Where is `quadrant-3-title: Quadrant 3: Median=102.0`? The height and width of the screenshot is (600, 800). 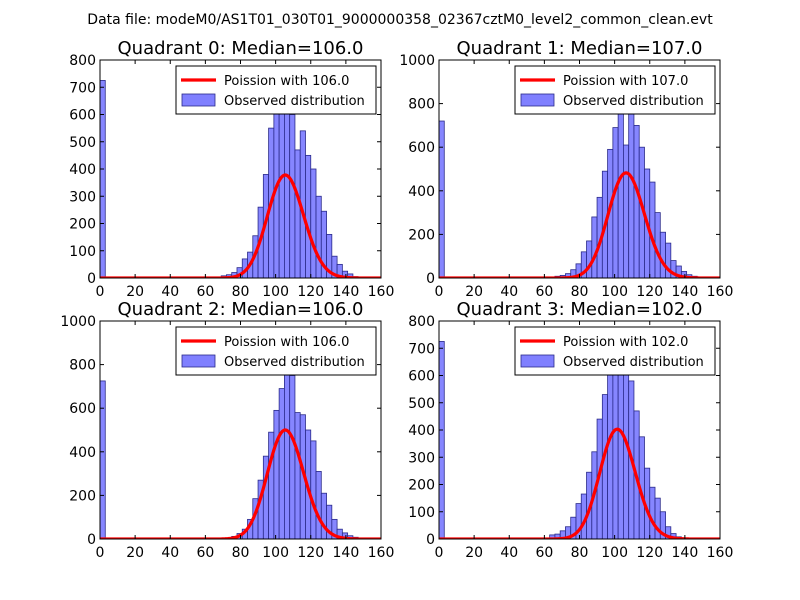 quadrant-3-title: Quadrant 3: Median=102.0 is located at coordinates (580, 309).